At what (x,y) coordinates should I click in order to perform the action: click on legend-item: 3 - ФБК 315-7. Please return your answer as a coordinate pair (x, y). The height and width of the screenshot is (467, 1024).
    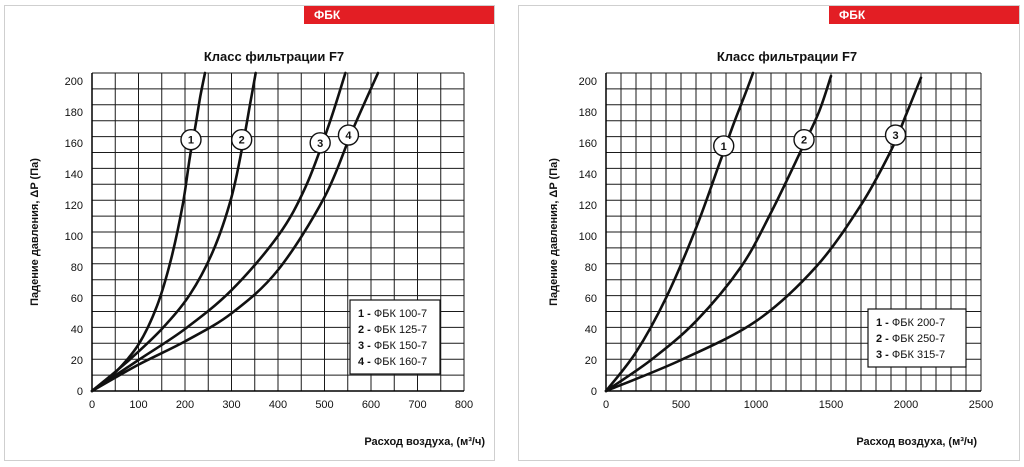
    Looking at the image, I should click on (910, 355).